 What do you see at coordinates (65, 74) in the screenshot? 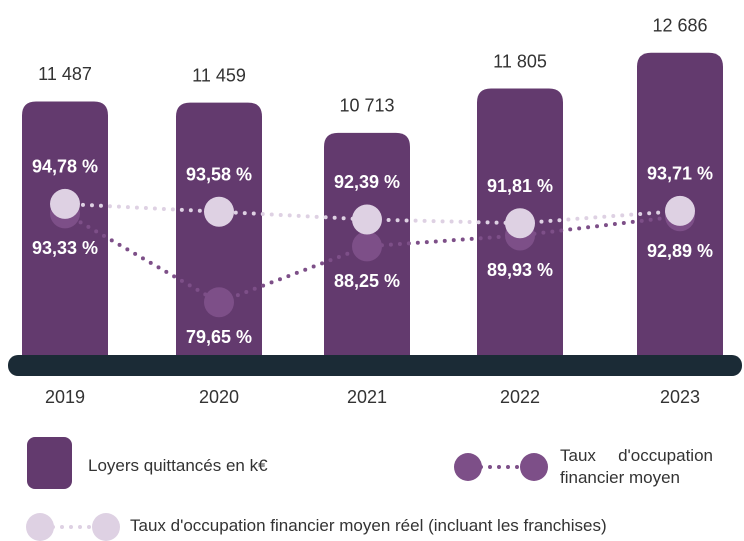
I see `bar-value-label: 11 487` at bounding box center [65, 74].